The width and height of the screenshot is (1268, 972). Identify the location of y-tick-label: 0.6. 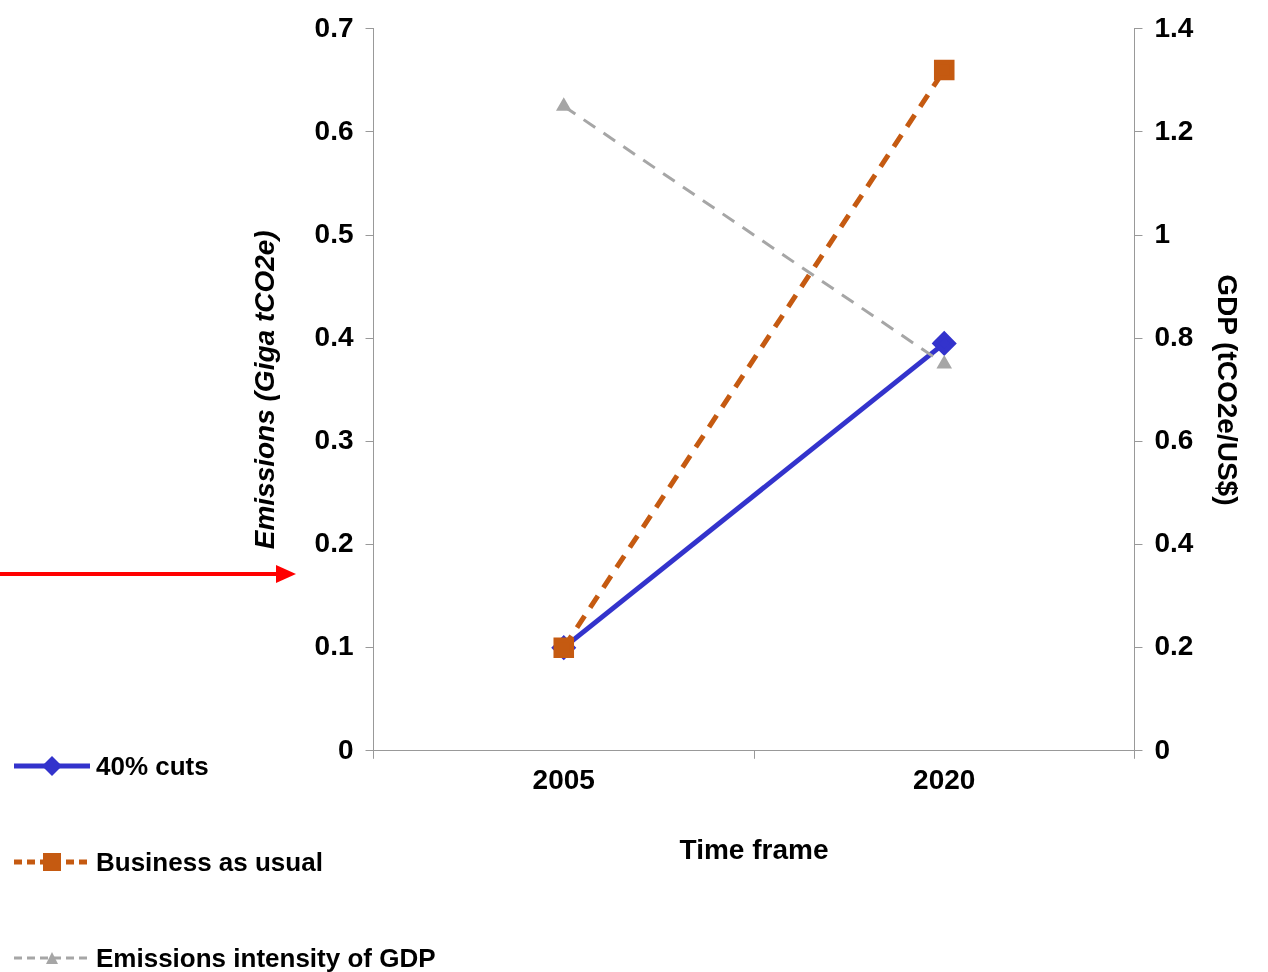
(334, 130).